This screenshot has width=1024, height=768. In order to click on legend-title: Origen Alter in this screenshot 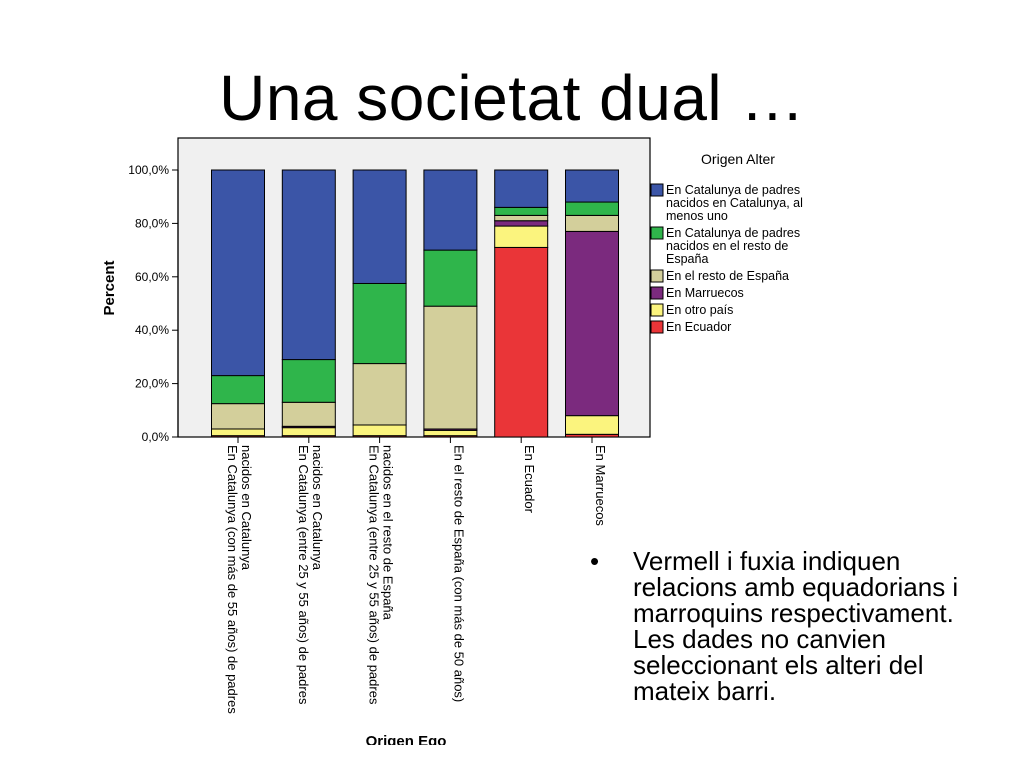, I will do `click(738, 159)`.